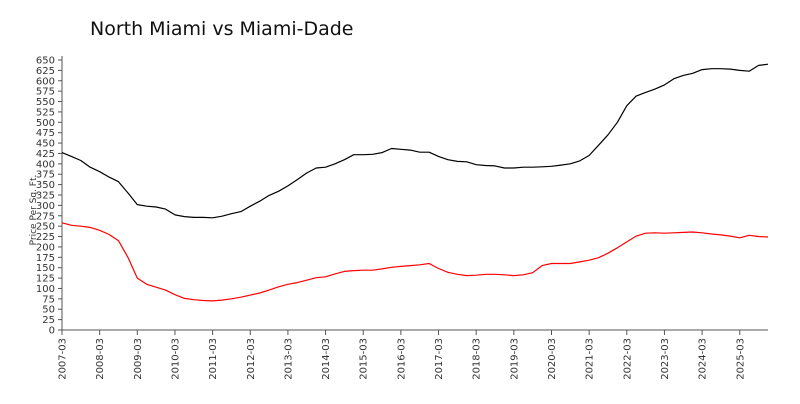  I want to click on y-tick-label: 475, so click(45, 133).